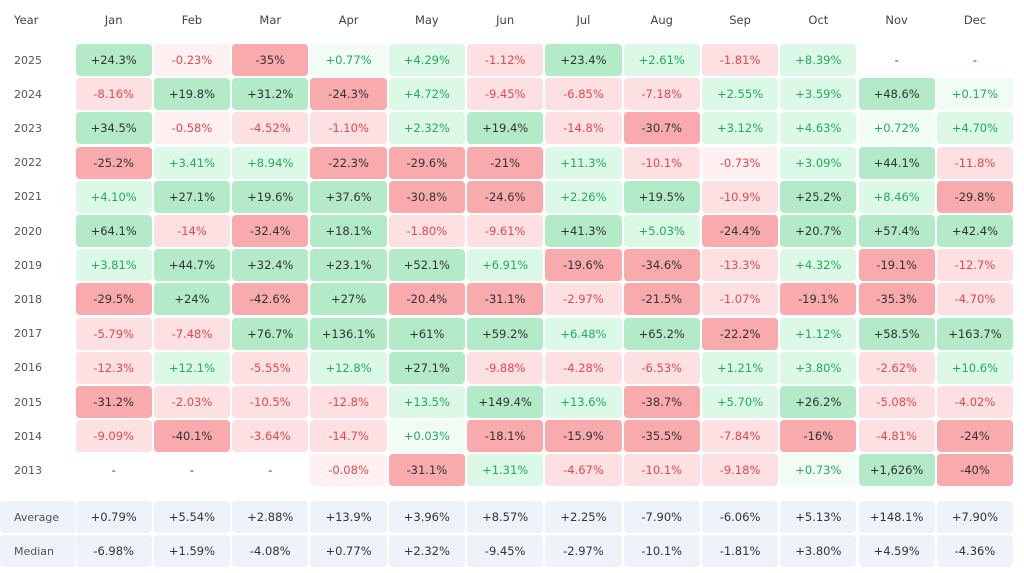  What do you see at coordinates (818, 128) in the screenshot?
I see `return-cell: +4.63%` at bounding box center [818, 128].